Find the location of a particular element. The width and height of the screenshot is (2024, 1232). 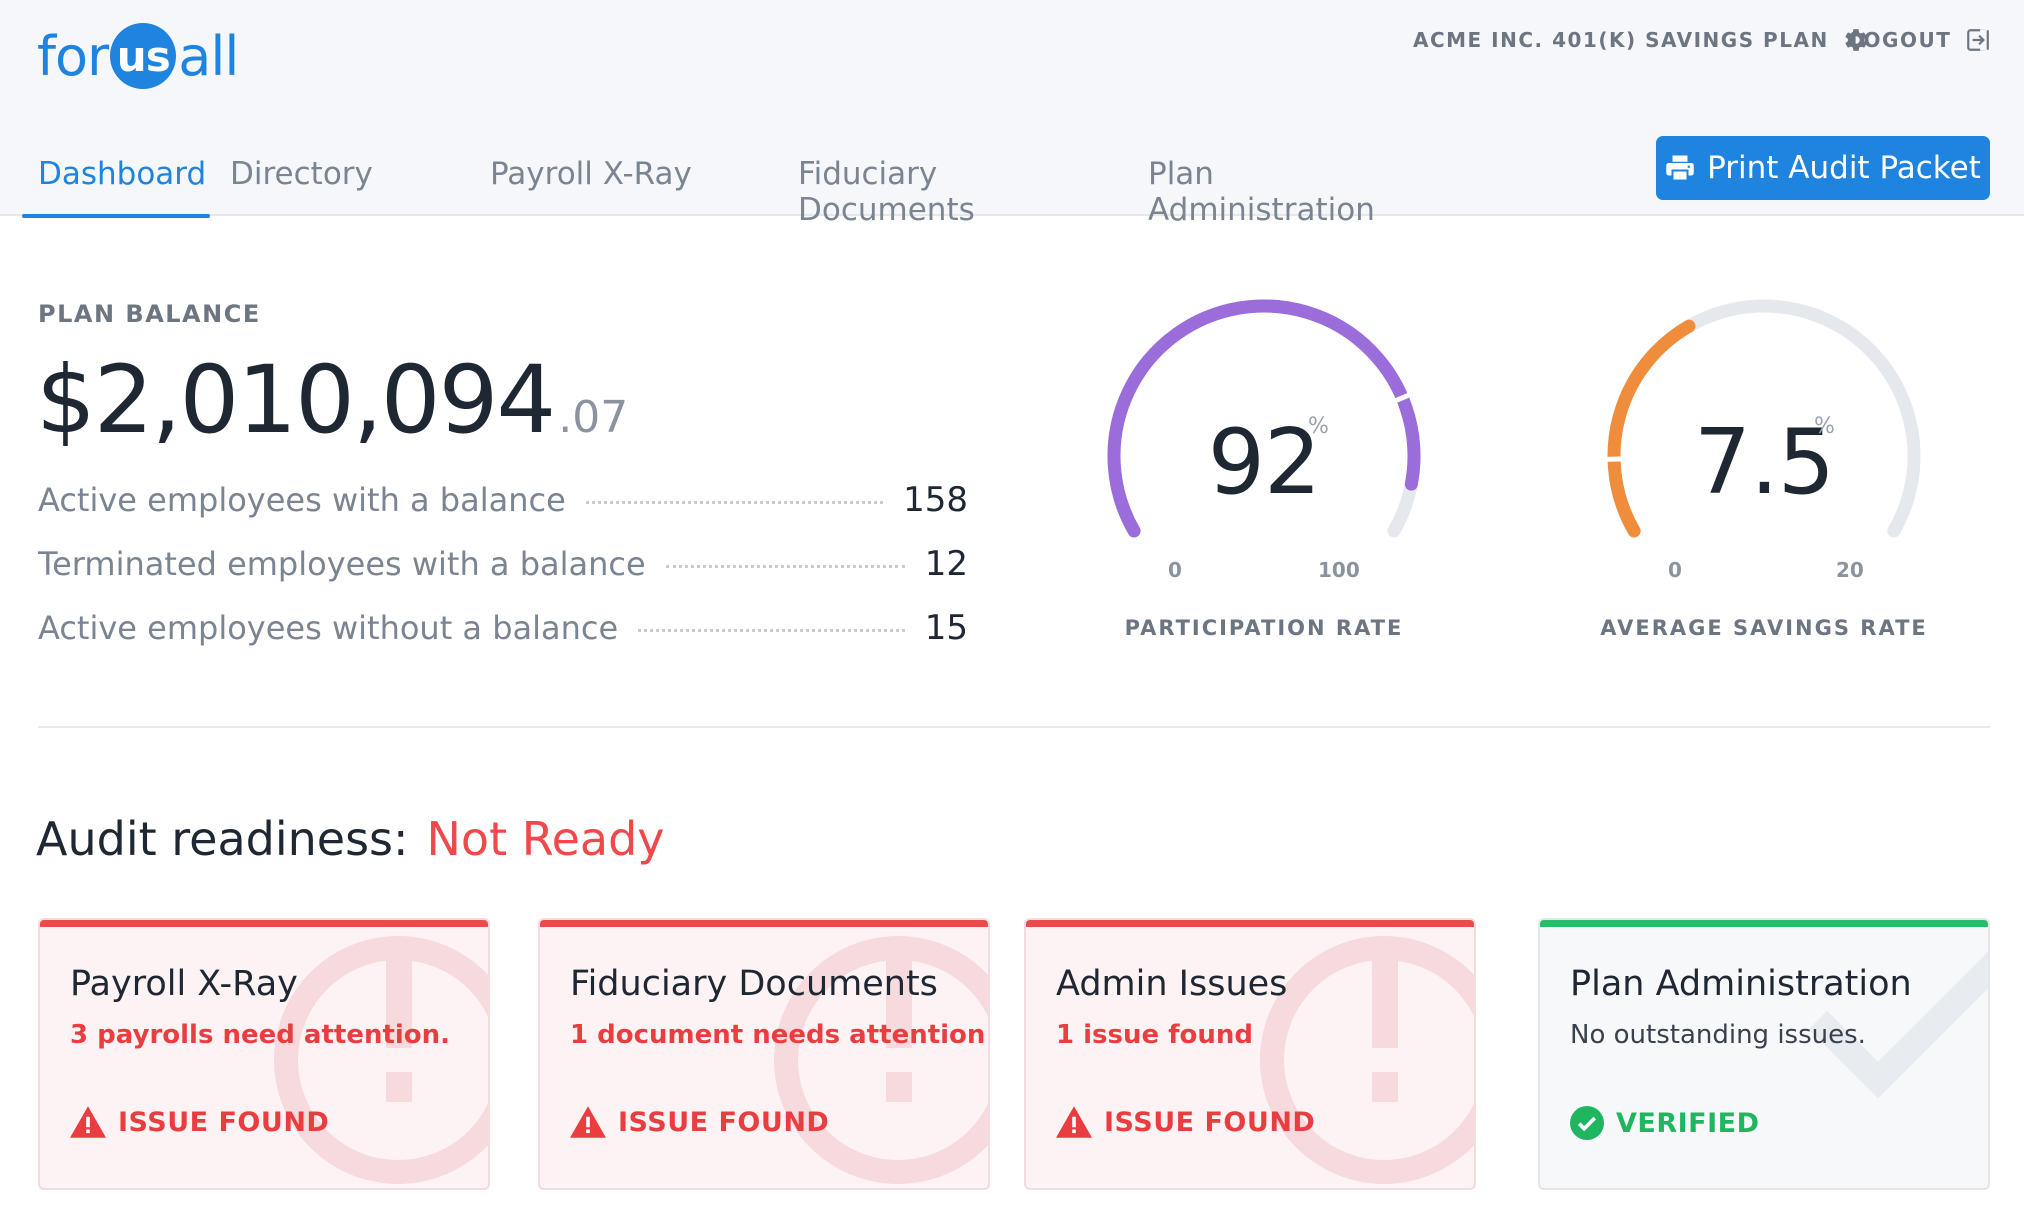

card-subtitle: No outstanding issues. is located at coordinates (1718, 1035).